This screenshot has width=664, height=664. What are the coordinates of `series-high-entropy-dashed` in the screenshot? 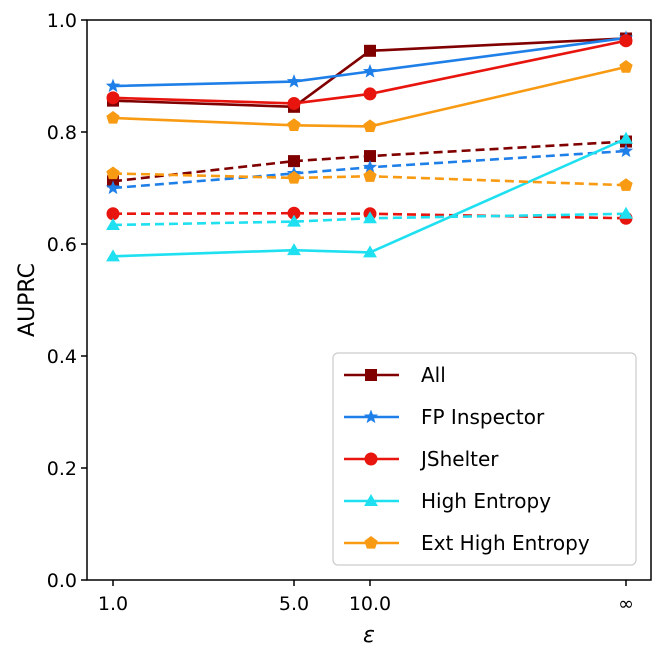 It's located at (369, 218).